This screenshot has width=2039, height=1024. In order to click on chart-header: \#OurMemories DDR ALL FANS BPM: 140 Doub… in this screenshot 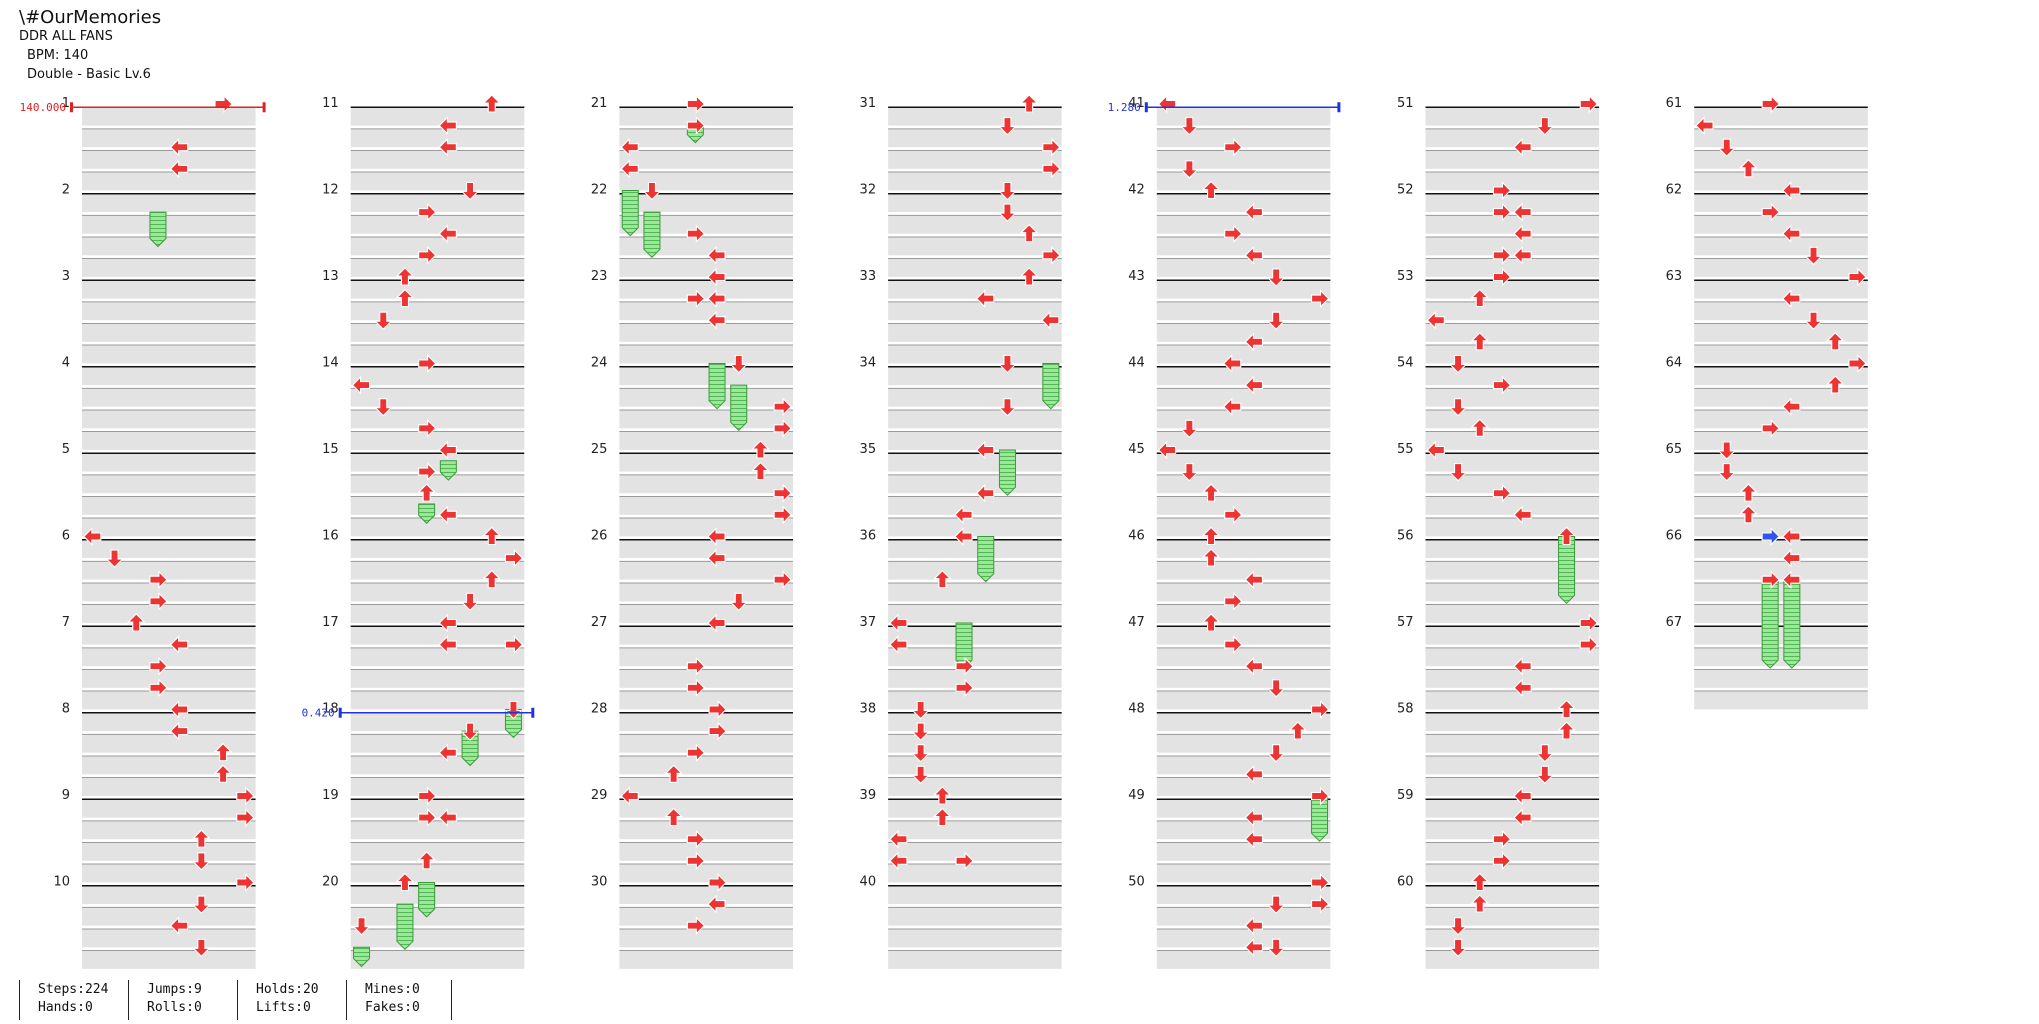, I will do `click(90, 46)`.